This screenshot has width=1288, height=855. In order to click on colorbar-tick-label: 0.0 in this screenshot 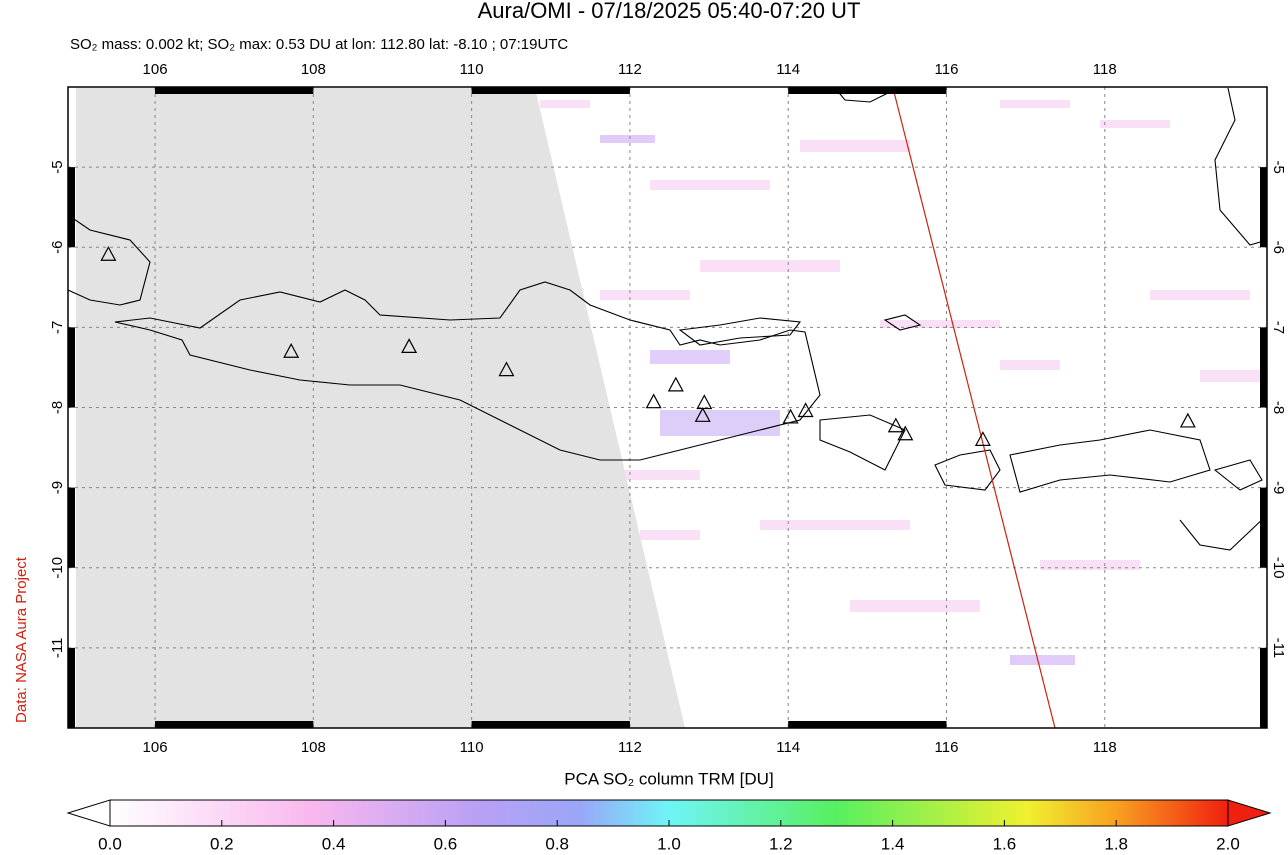, I will do `click(110, 843)`.